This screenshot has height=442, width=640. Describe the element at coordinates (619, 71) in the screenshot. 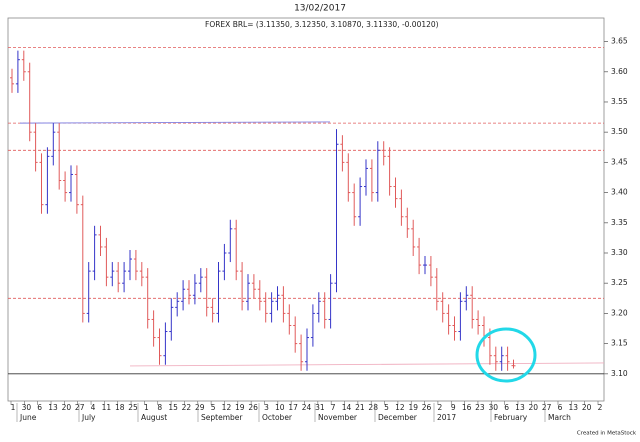

I see `y-tick-label: 3.60` at that location.